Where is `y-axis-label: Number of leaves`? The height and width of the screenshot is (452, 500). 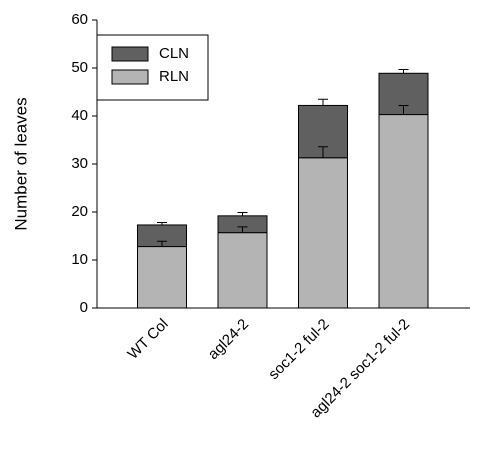
y-axis-label: Number of leaves is located at coordinates (20, 163).